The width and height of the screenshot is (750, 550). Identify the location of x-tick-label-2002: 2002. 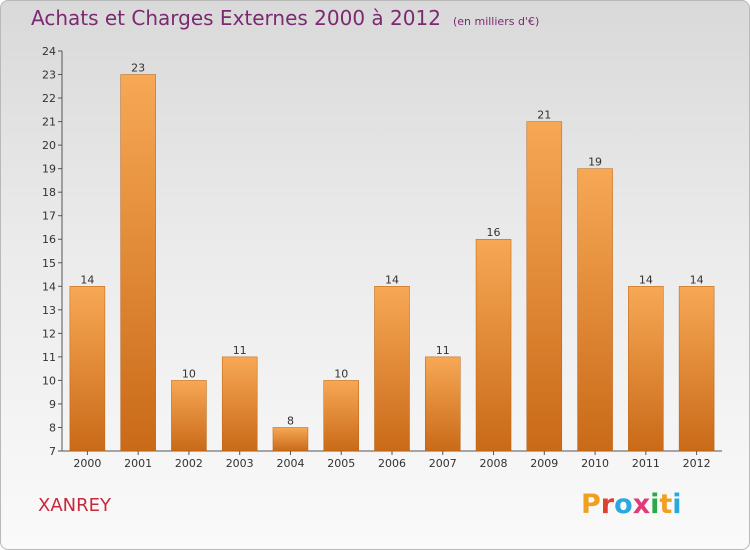
(189, 463).